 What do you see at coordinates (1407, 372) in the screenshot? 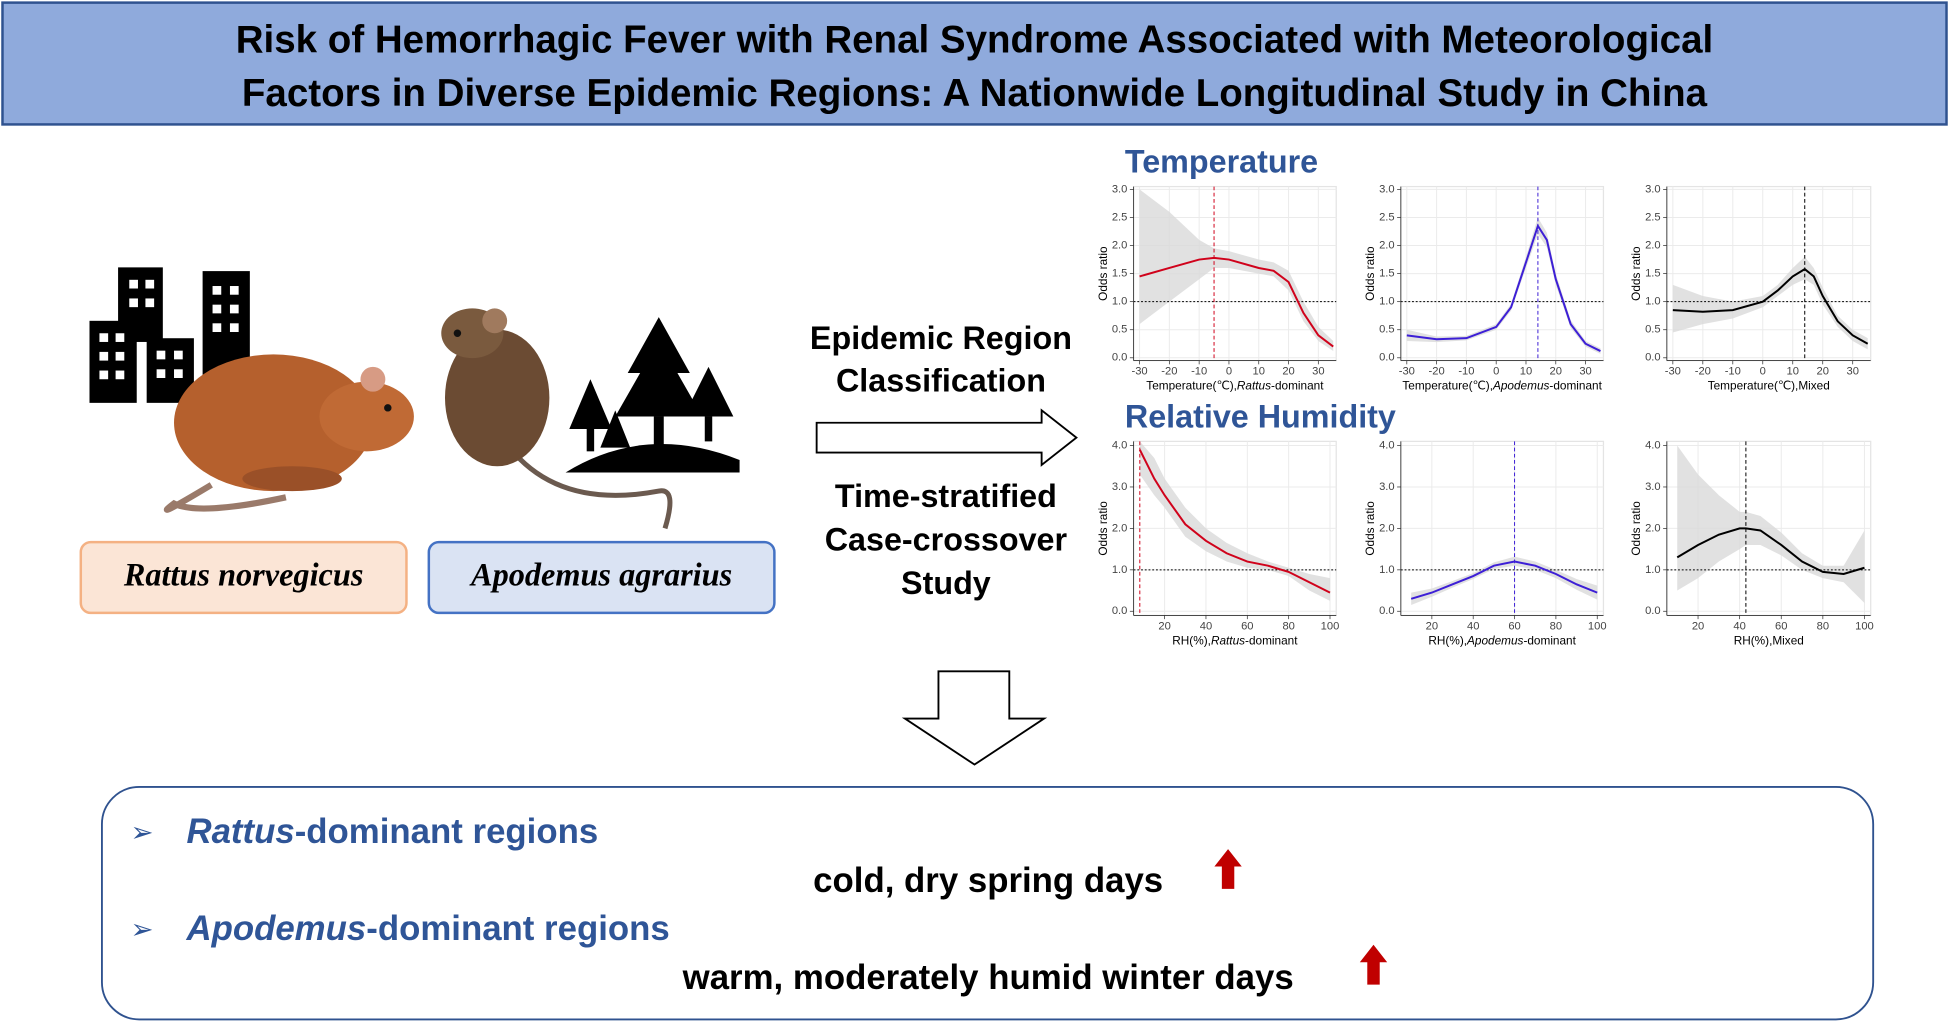
I see `x-tick-label: -30` at bounding box center [1407, 372].